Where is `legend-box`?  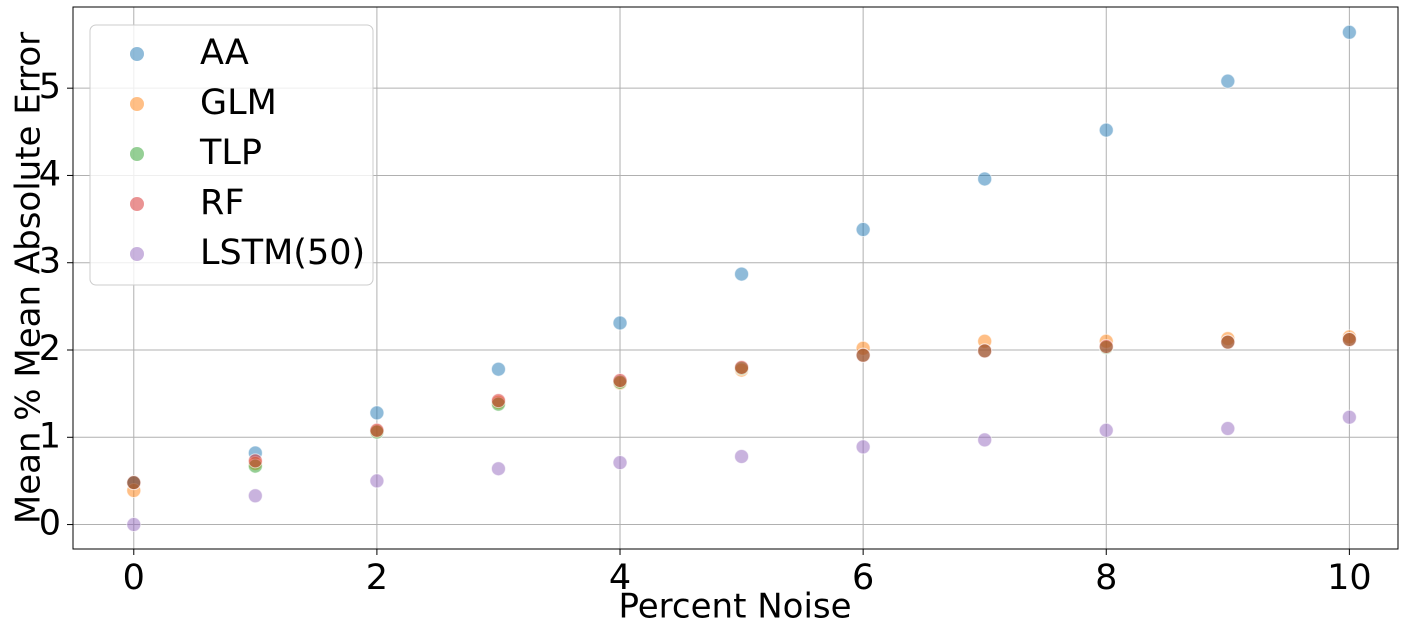
legend-box is located at coordinates (231, 155).